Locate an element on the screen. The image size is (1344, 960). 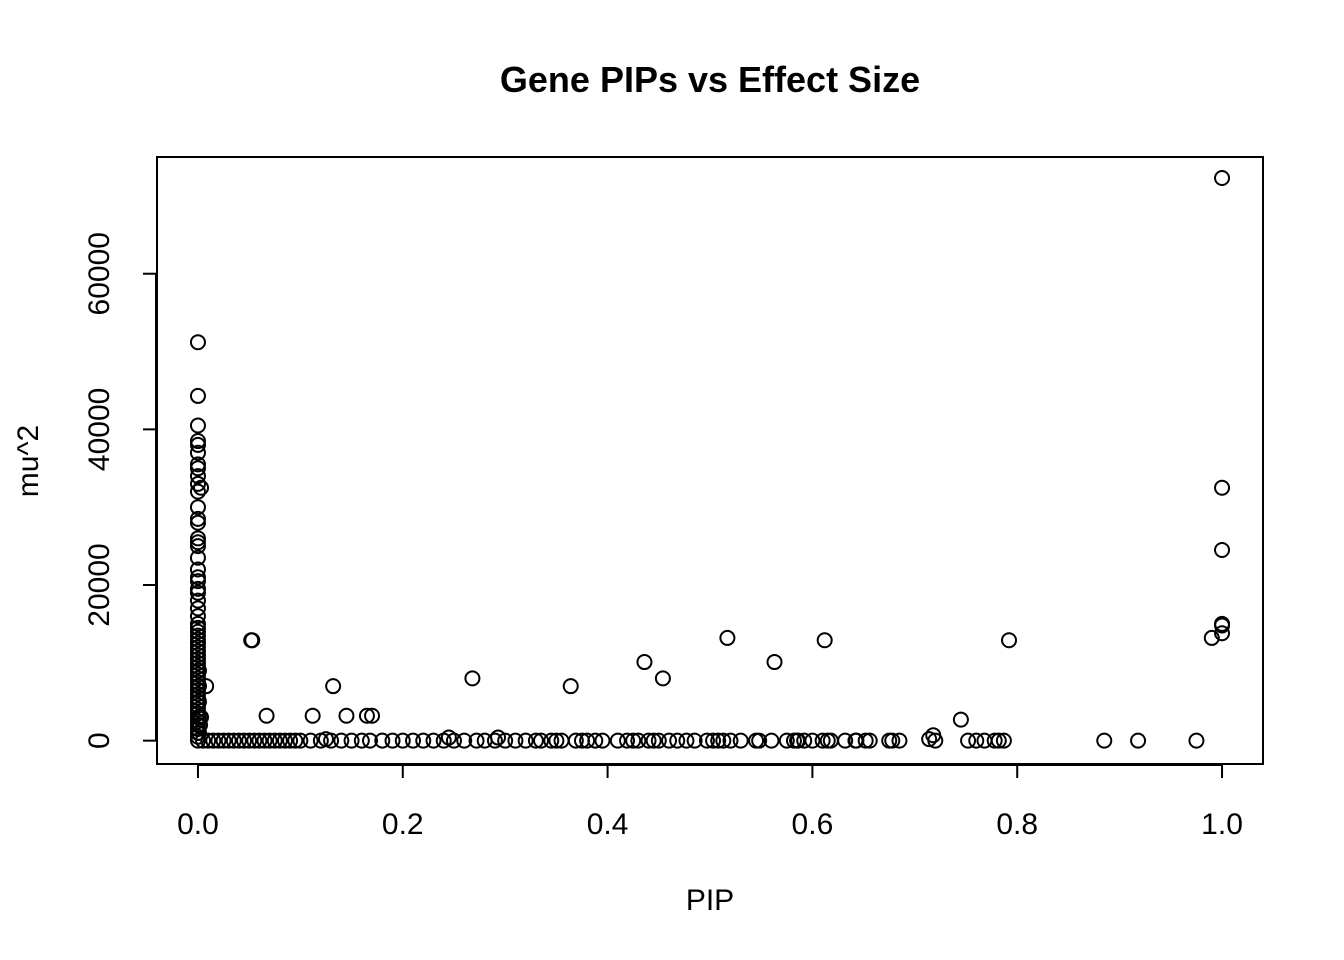
x-axis: 0.0 0.2 0.4 0.6 0.8 1.0 is located at coordinates (710, 802).